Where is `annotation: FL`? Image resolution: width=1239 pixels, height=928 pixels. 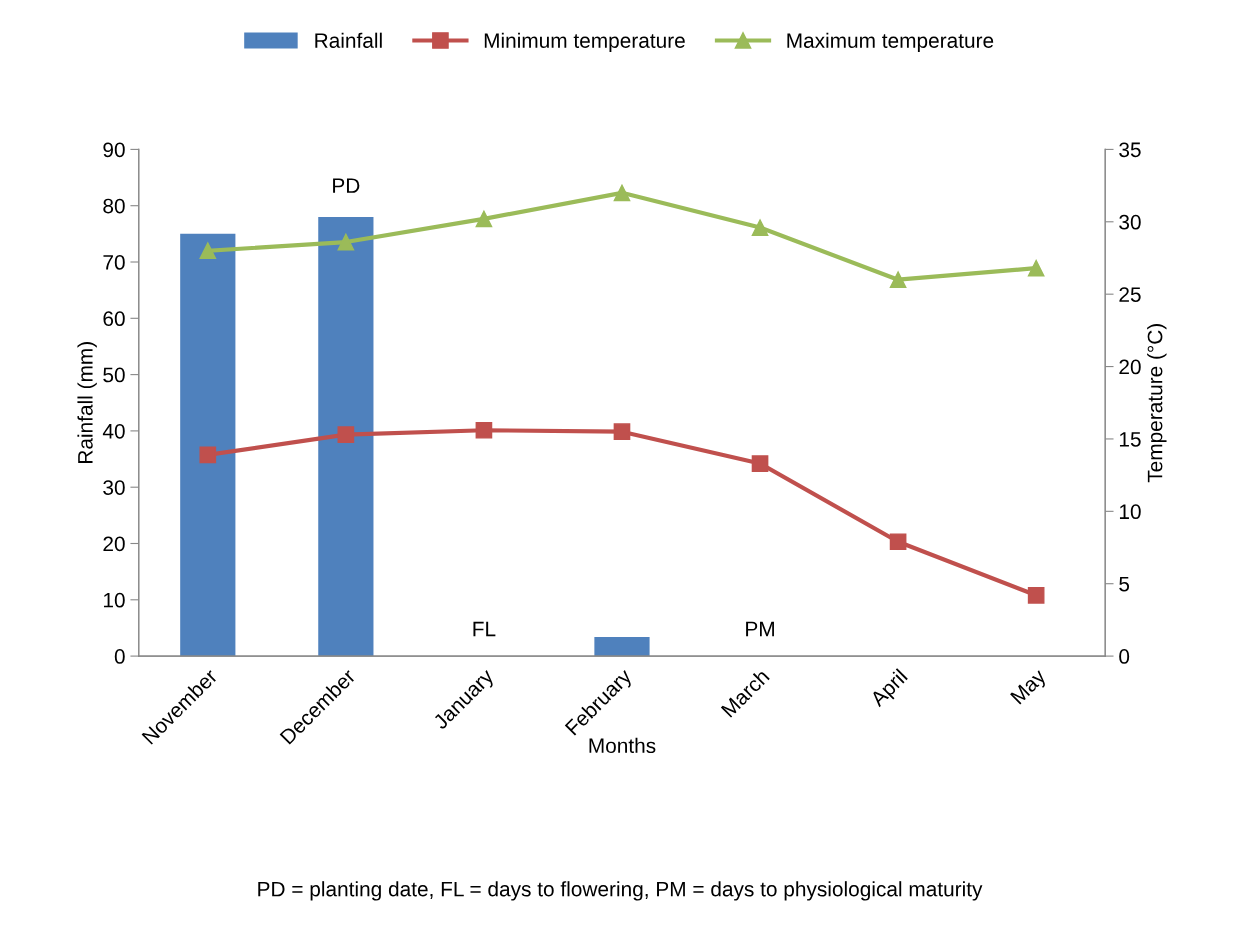 annotation: FL is located at coordinates (484, 629).